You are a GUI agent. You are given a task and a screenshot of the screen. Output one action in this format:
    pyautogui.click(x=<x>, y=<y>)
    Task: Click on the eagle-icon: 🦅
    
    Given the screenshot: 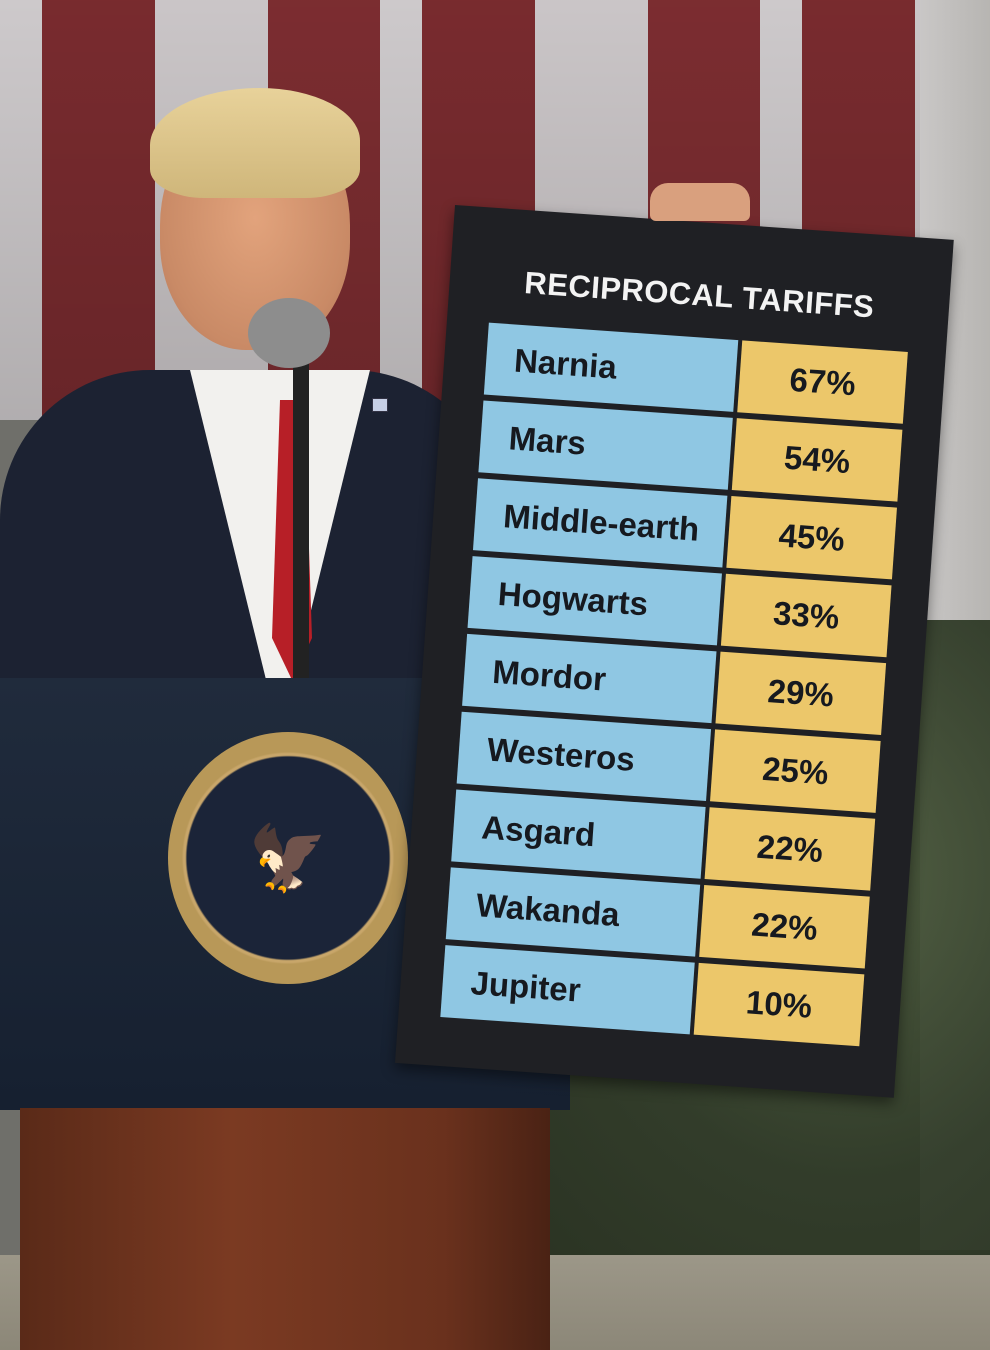 What is the action you would take?
    pyautogui.click(x=288, y=857)
    